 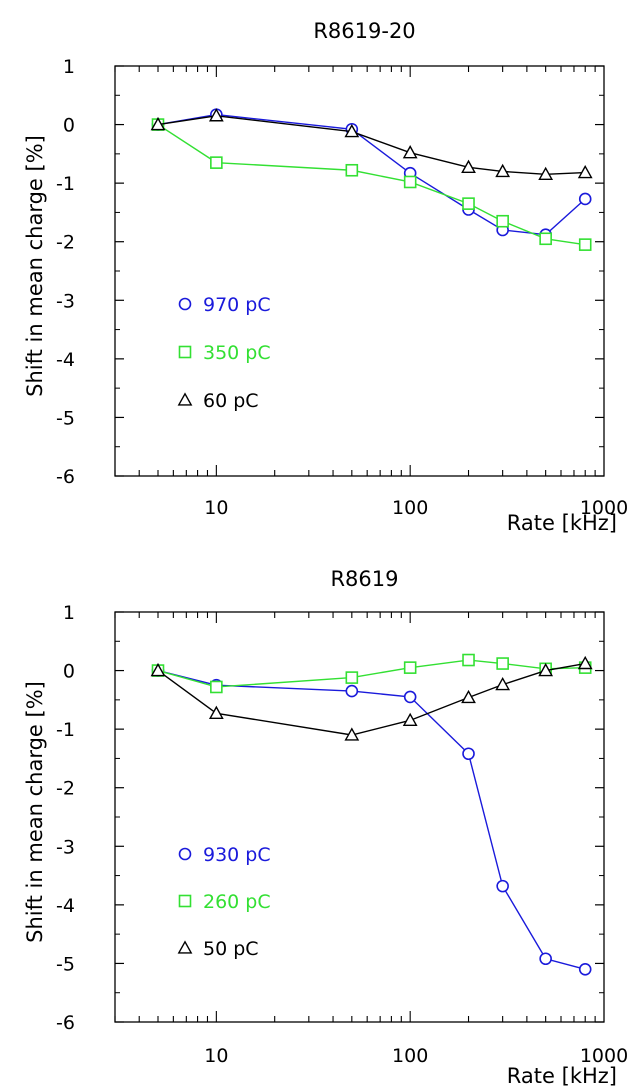 I want to click on legend-label: 60 pC, so click(x=231, y=401).